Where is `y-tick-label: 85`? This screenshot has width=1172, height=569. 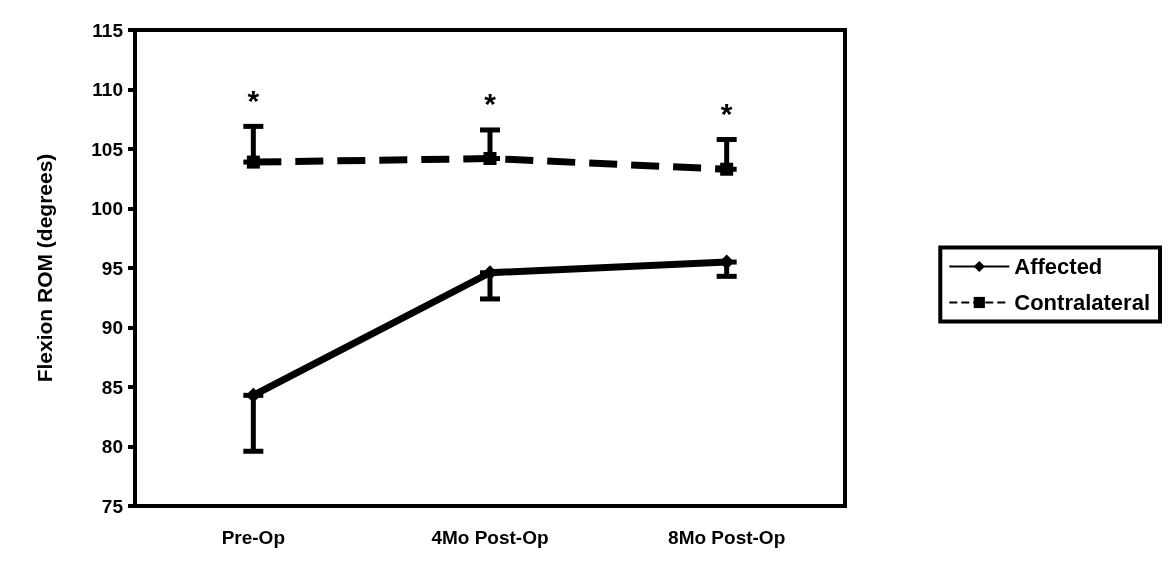 y-tick-label: 85 is located at coordinates (112, 387).